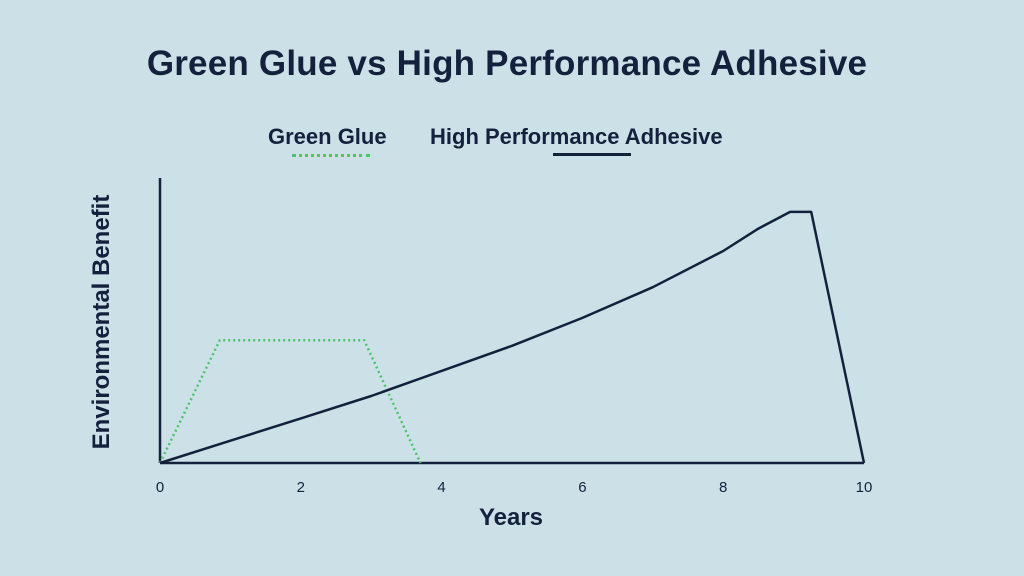 The width and height of the screenshot is (1024, 576). Describe the element at coordinates (331, 155) in the screenshot. I see `legend-swatch-green-glue` at that location.